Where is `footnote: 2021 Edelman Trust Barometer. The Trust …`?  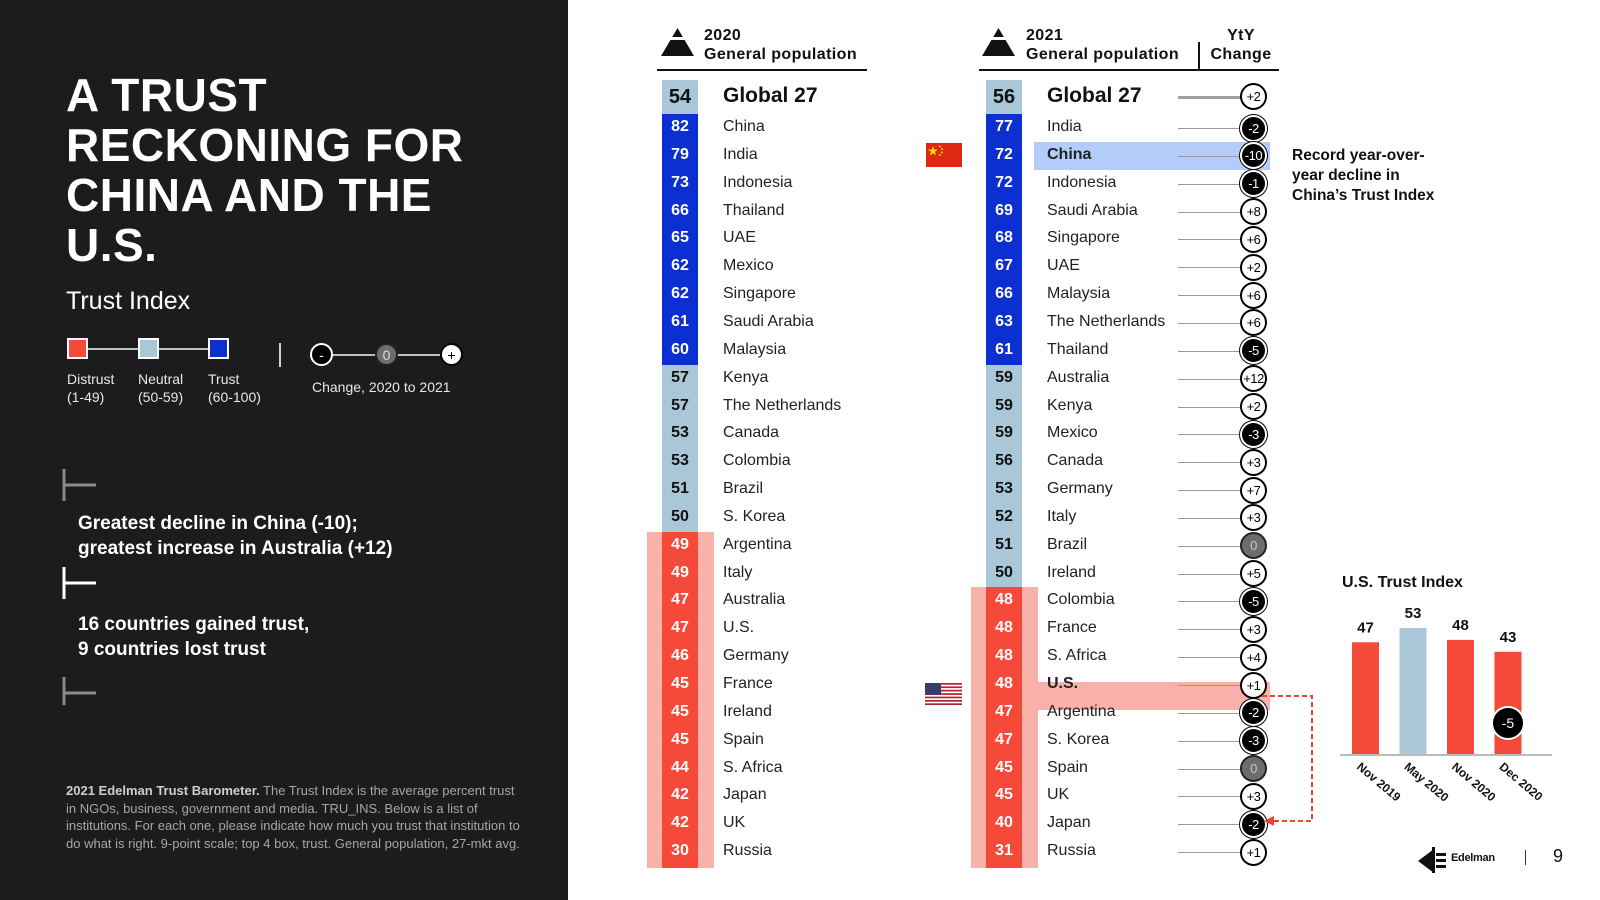 footnote: 2021 Edelman Trust Barometer. The Trust … is located at coordinates (297, 817).